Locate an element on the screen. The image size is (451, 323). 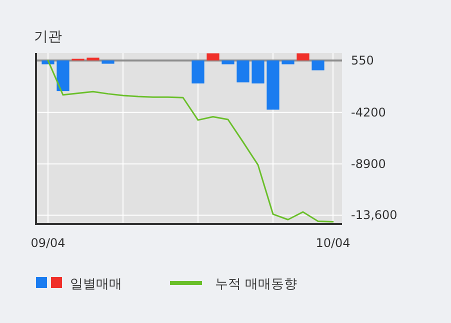
legend-label: 일별매매 is located at coordinates (96, 284).